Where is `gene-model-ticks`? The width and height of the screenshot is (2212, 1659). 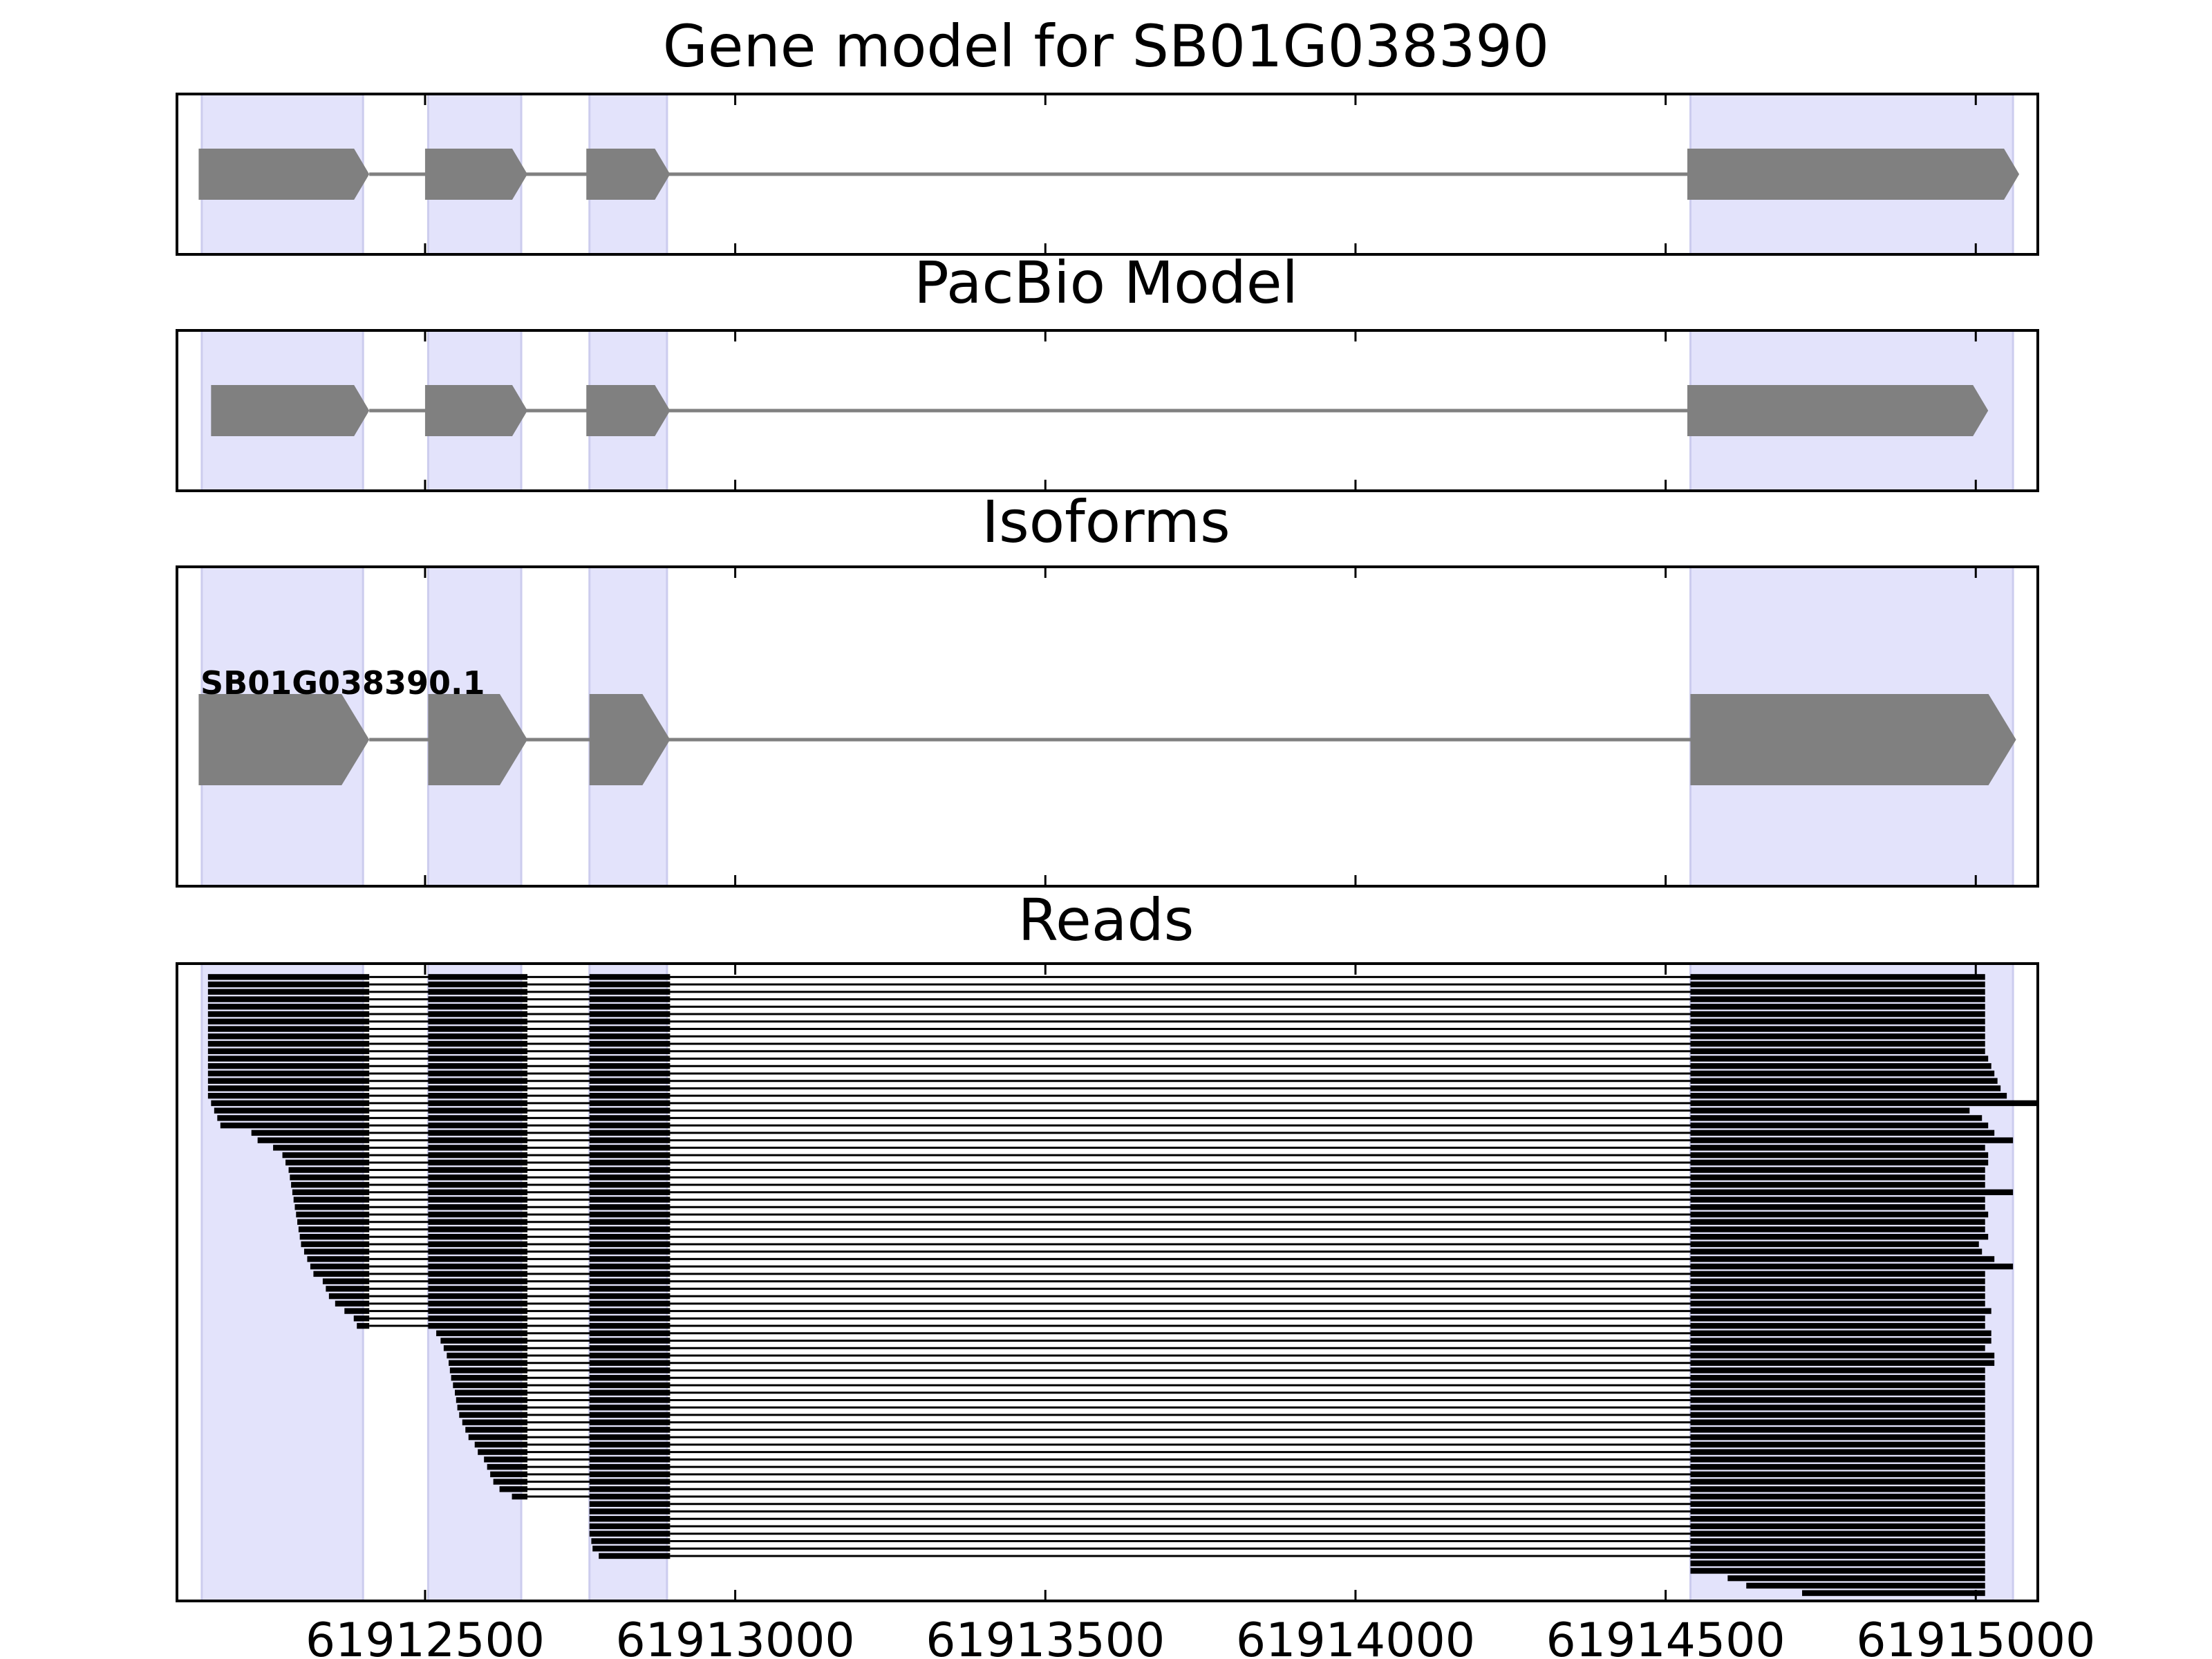
gene-model-ticks is located at coordinates (1200, 174).